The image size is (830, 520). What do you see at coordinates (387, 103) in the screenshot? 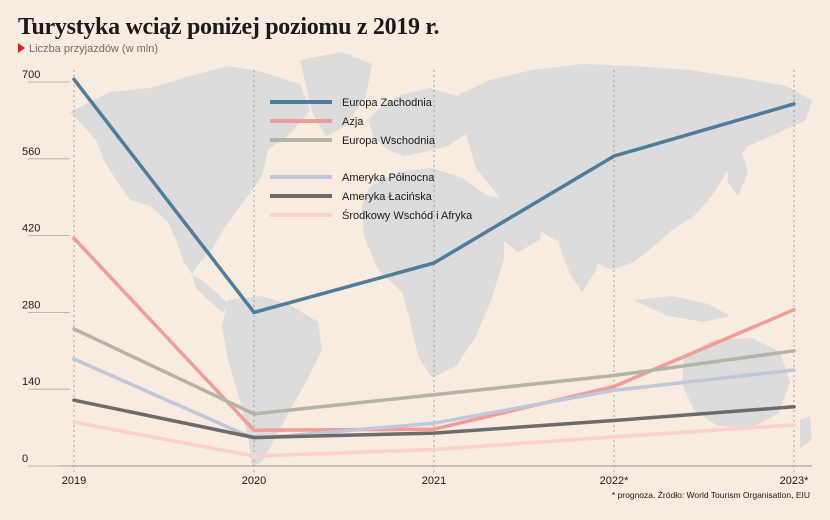
I see `legend-label: Europa Zachodnia` at bounding box center [387, 103].